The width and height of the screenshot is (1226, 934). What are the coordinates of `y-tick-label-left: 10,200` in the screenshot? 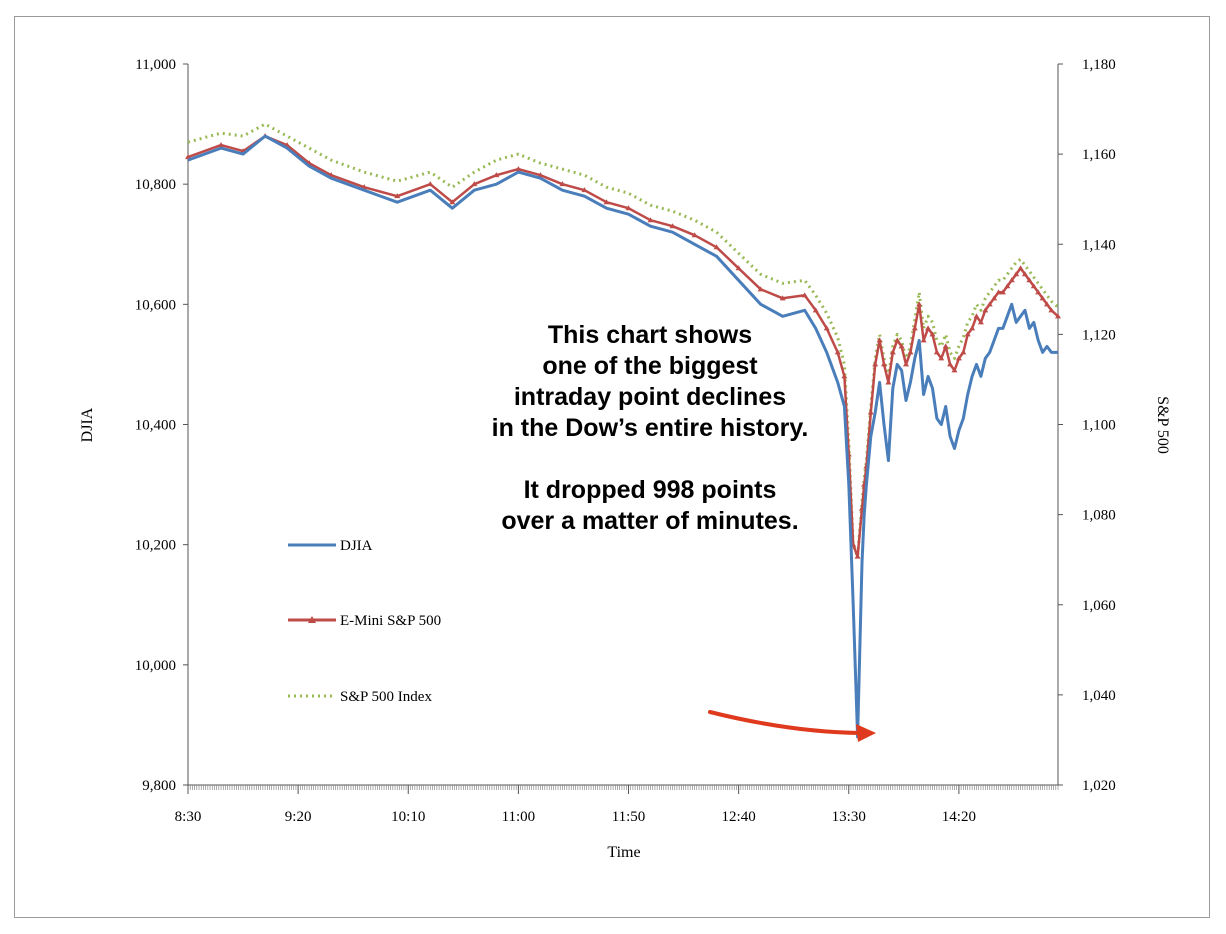 It's located at (155, 546).